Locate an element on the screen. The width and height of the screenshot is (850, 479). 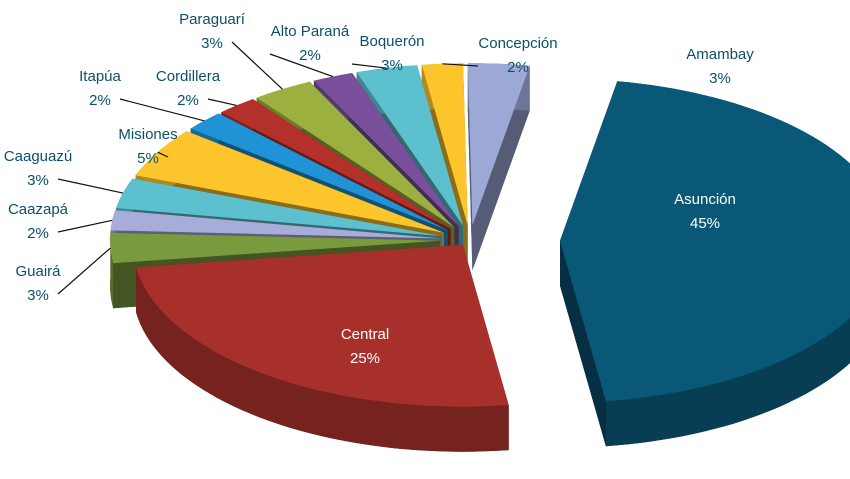
data-label-name: Paraguarí is located at coordinates (212, 19).